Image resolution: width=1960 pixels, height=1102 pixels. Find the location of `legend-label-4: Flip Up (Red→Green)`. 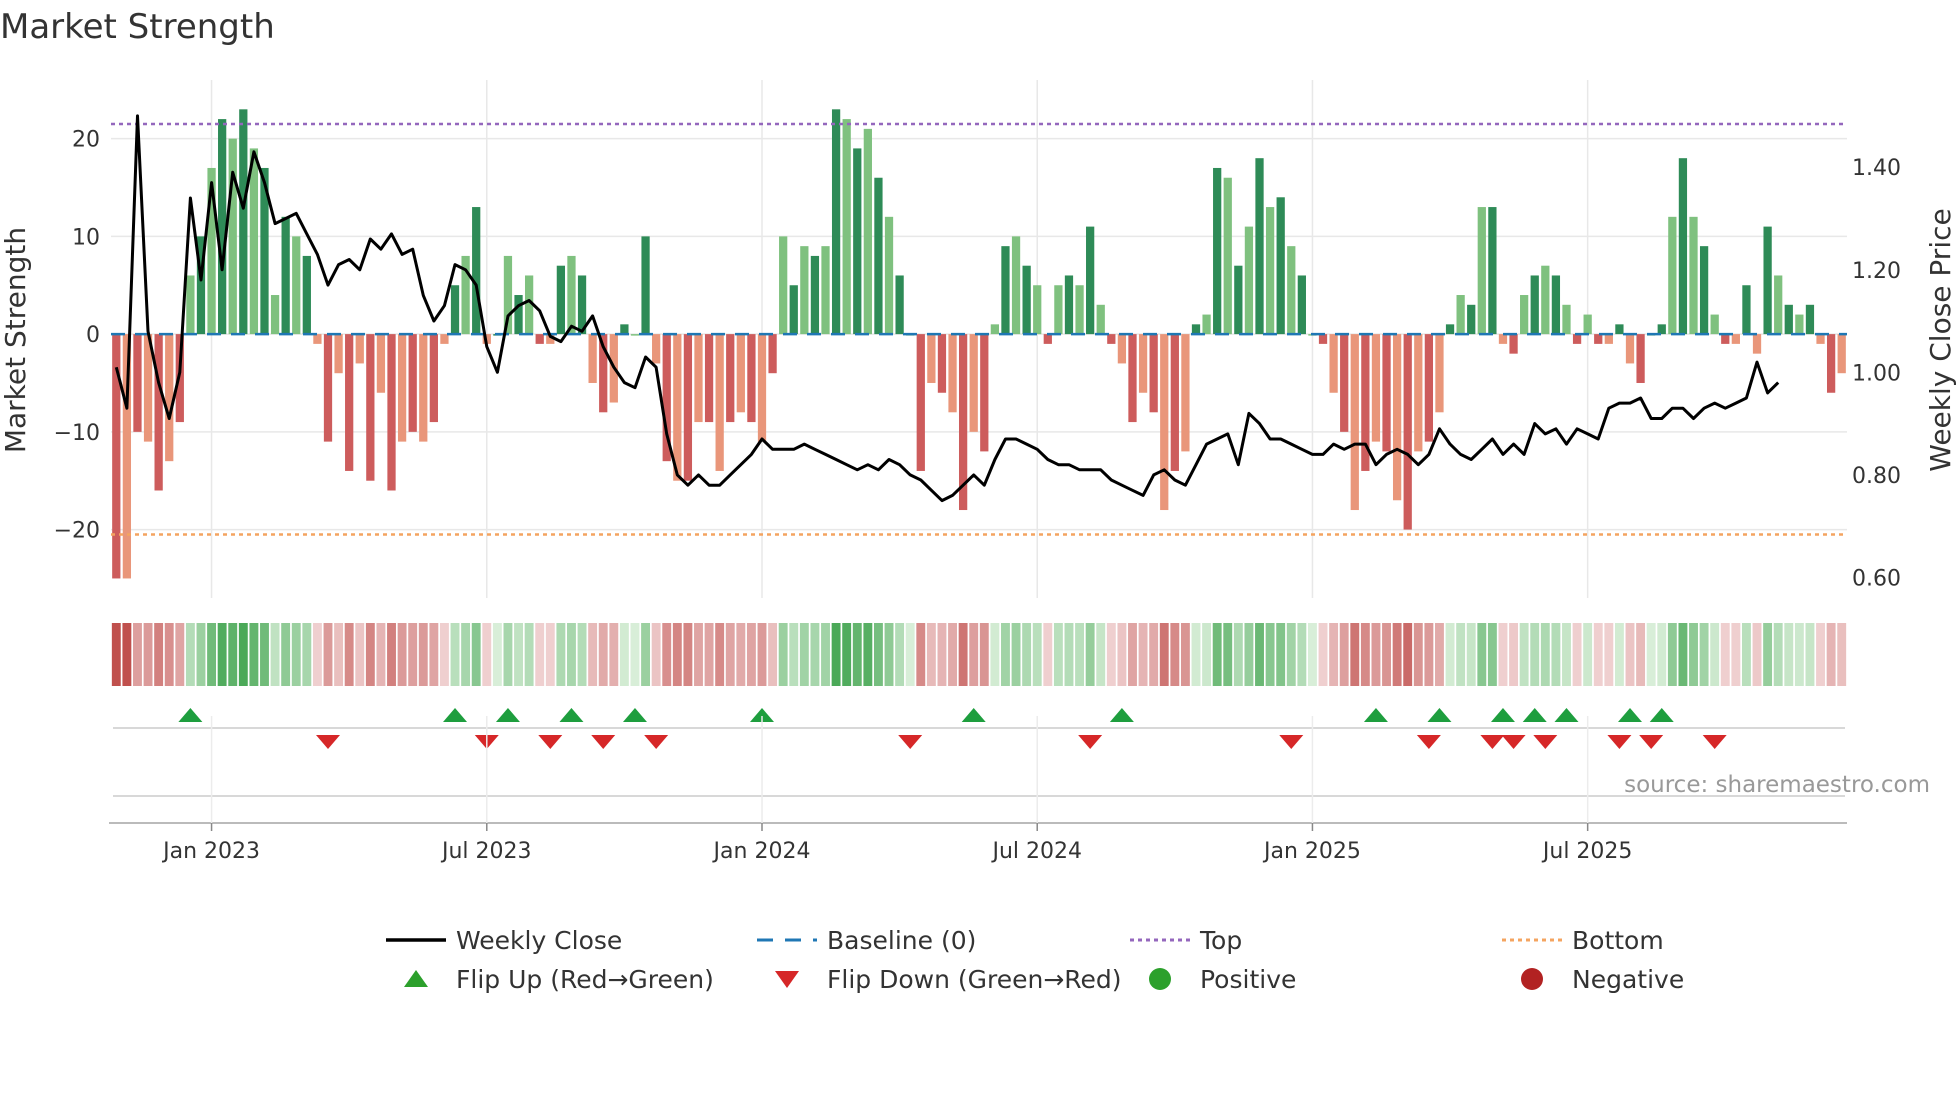

legend-label-4: Flip Up (Red→Green) is located at coordinates (585, 979).